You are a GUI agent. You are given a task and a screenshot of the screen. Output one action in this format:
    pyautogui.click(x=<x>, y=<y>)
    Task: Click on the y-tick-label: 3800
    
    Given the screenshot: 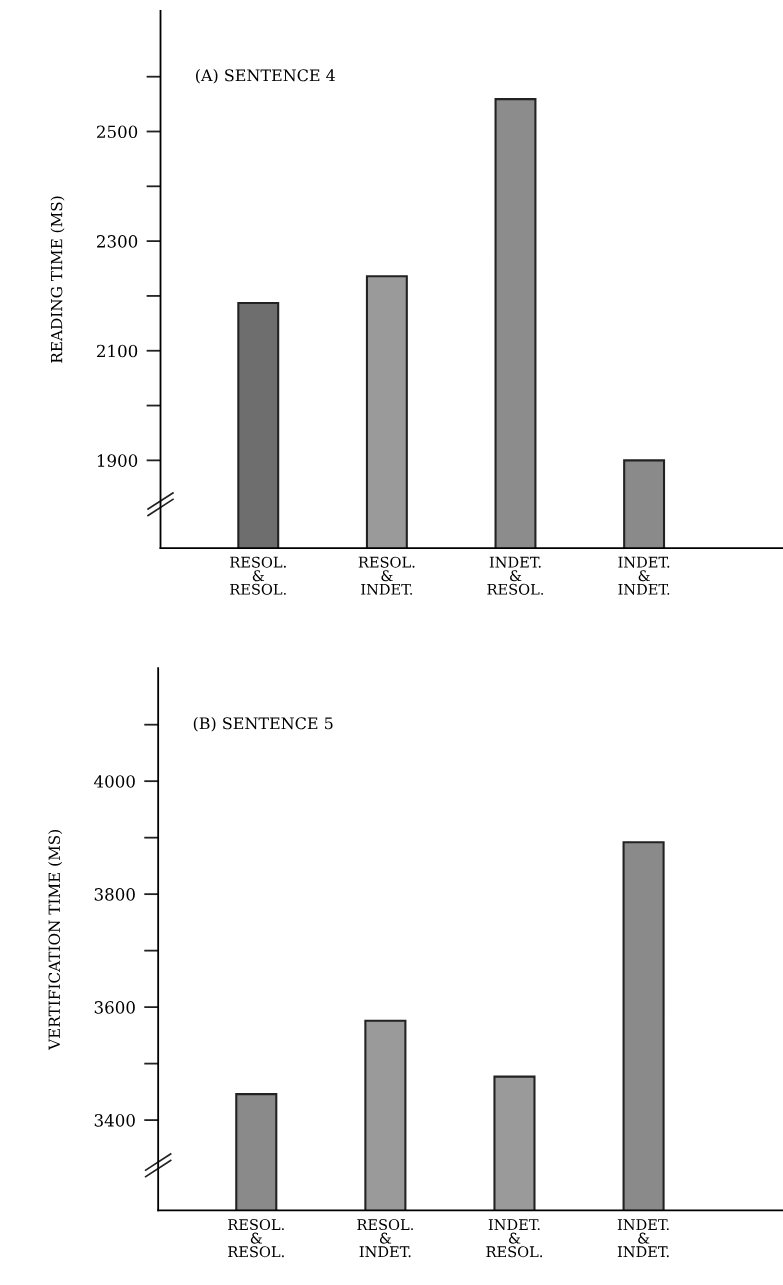 What is the action you would take?
    pyautogui.click(x=114, y=894)
    